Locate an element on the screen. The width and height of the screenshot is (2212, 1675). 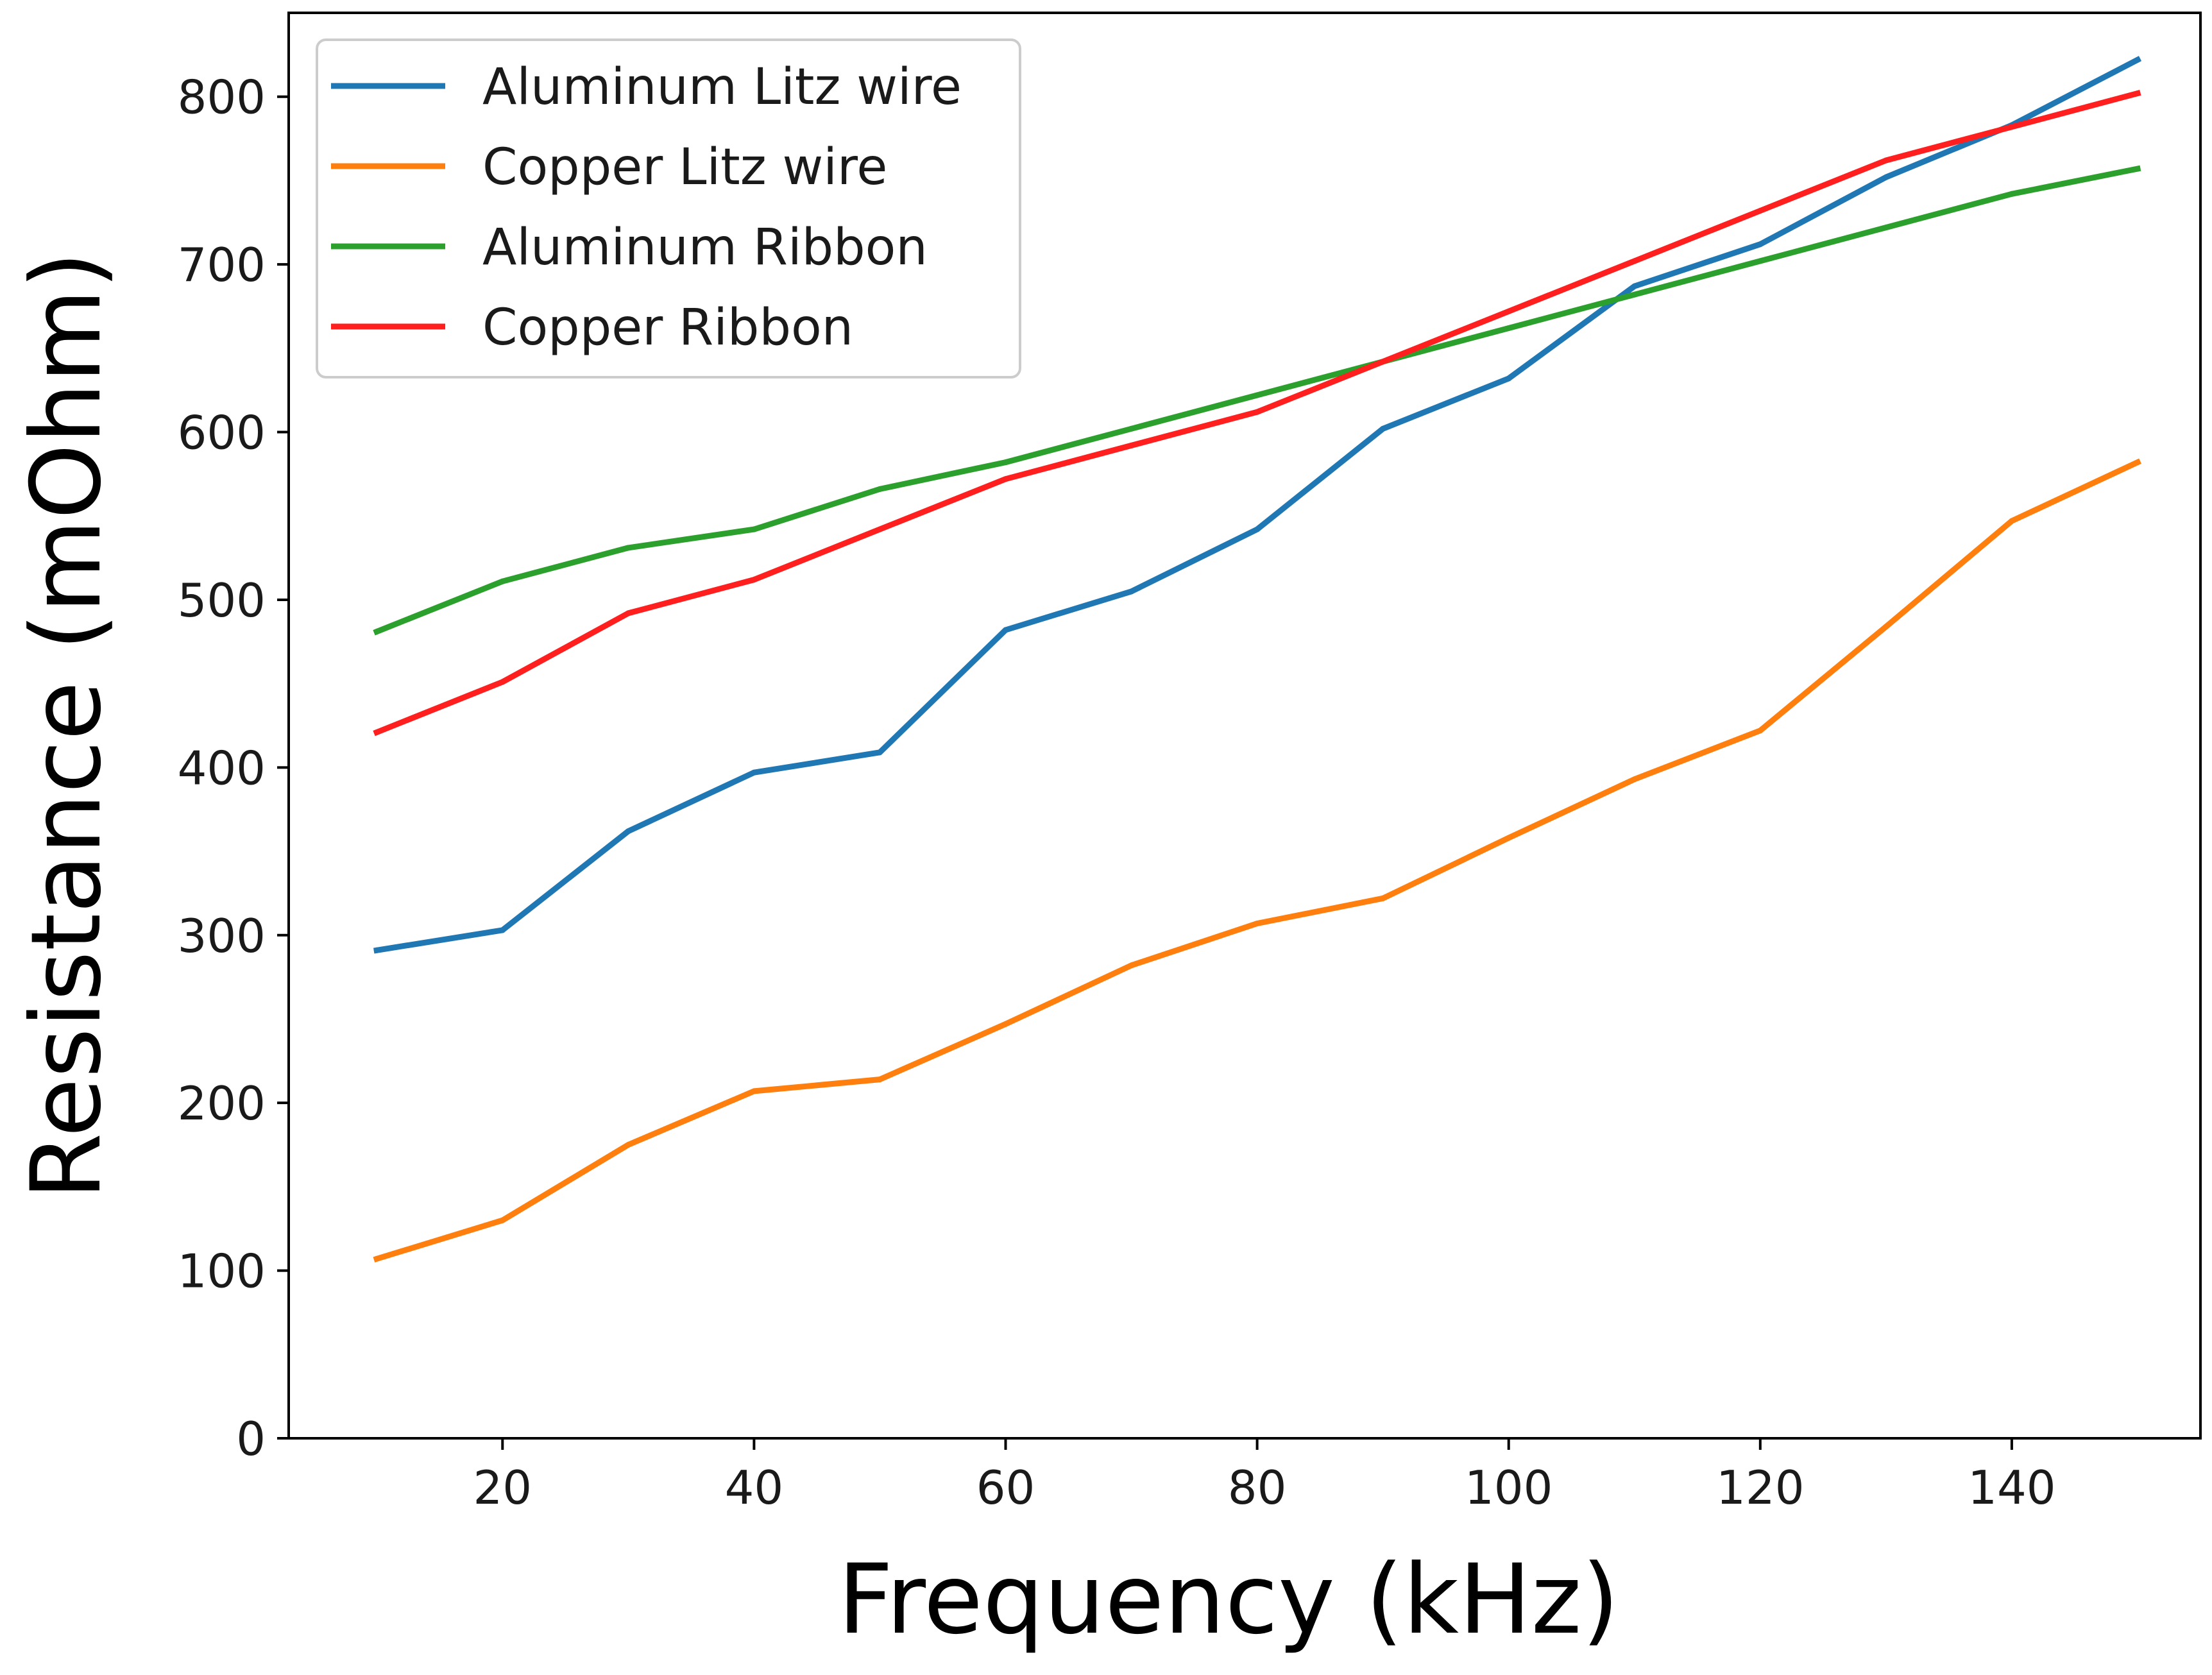
x-tick-label: 80 is located at coordinates (1257, 1488).